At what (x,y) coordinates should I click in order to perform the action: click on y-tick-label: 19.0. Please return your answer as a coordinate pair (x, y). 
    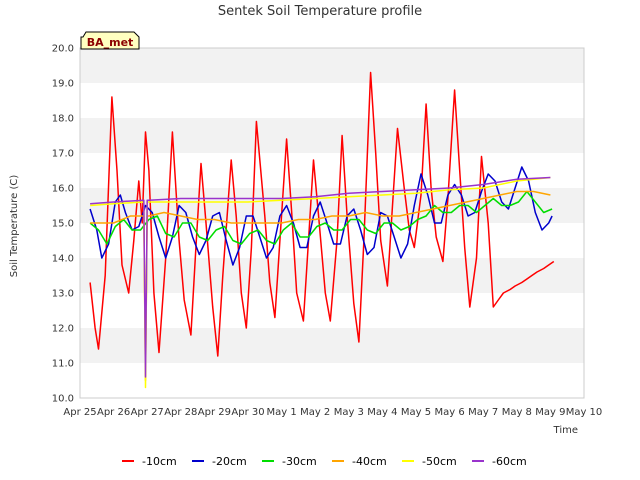
    Looking at the image, I should click on (63, 84).